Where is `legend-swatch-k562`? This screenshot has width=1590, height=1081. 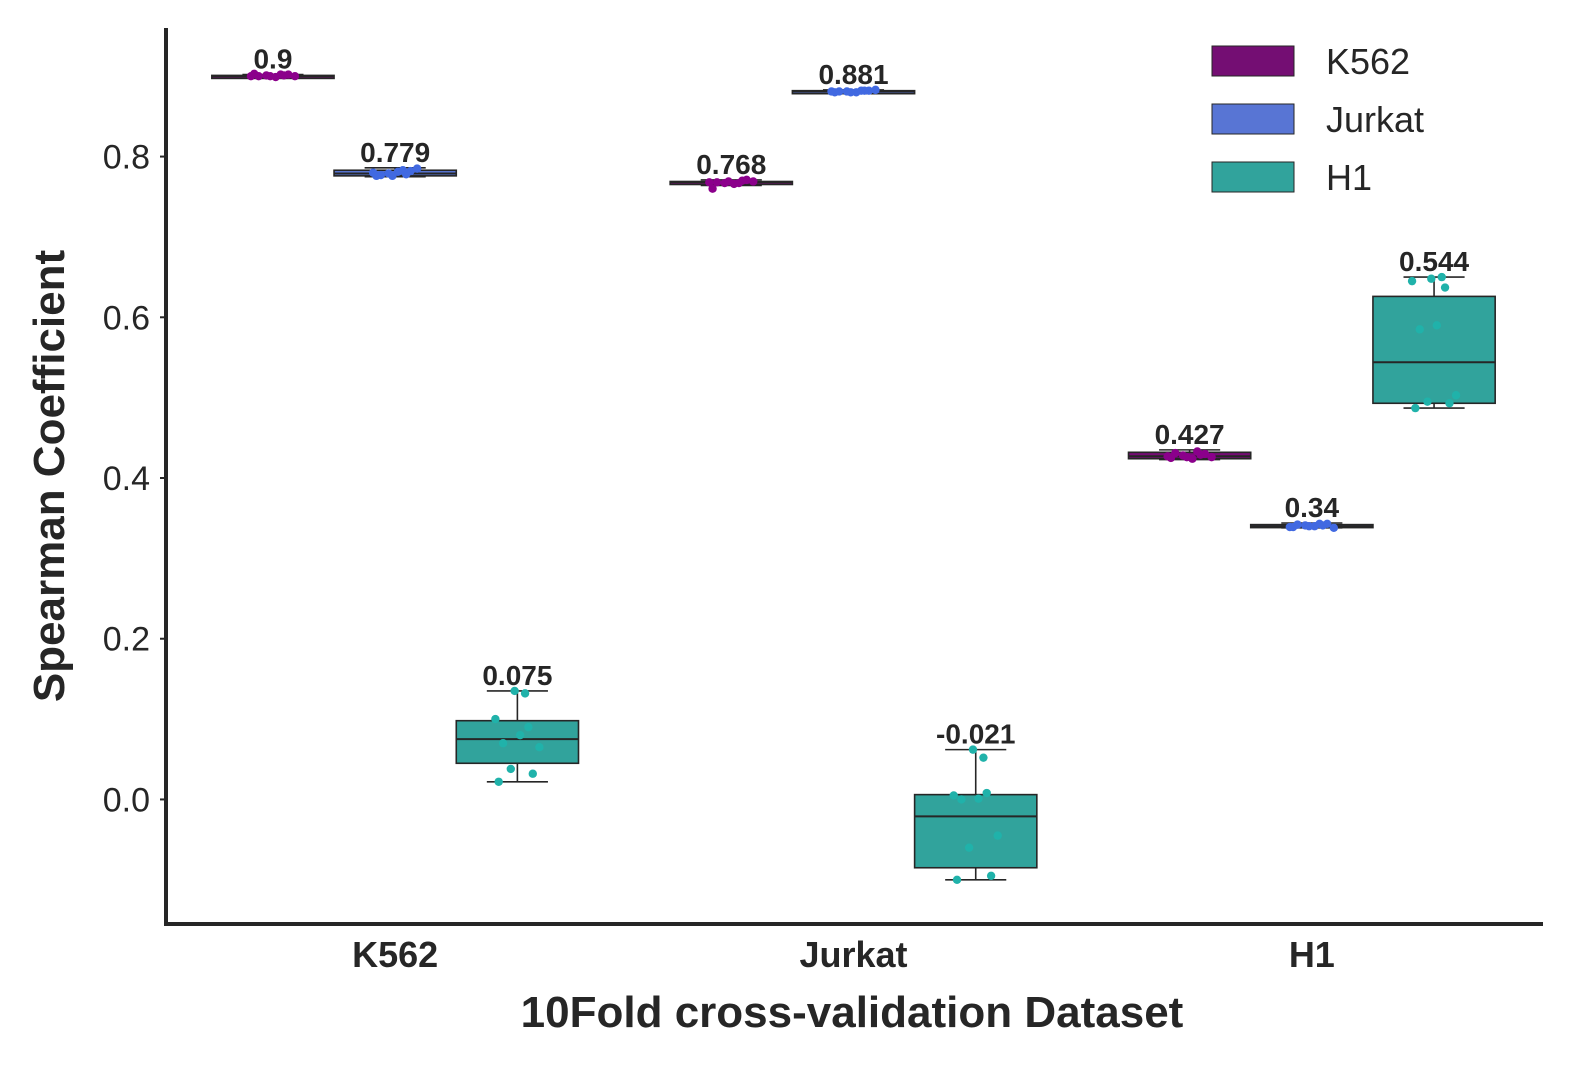
legend-swatch-k562 is located at coordinates (1253, 61).